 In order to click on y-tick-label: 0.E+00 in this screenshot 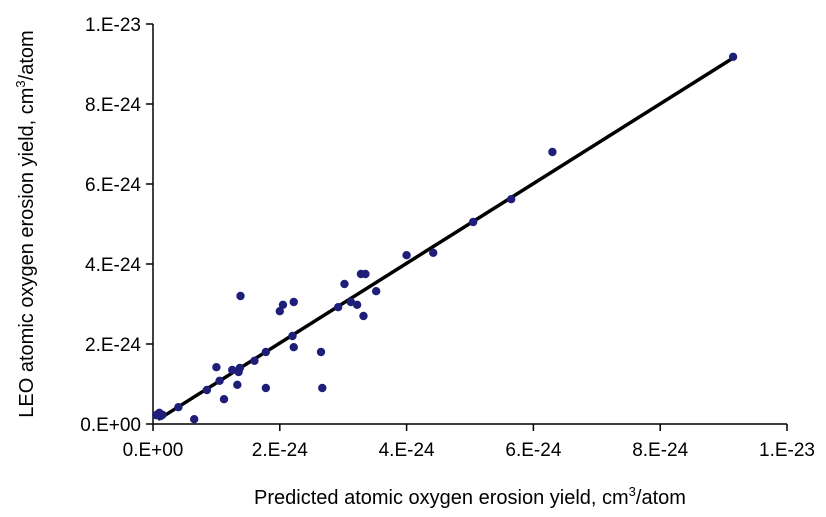, I will do `click(110, 425)`.